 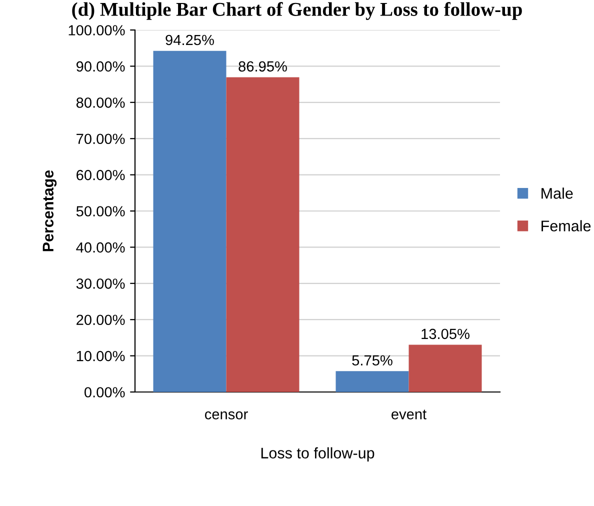 I want to click on legend-label: Male, so click(x=557, y=193).